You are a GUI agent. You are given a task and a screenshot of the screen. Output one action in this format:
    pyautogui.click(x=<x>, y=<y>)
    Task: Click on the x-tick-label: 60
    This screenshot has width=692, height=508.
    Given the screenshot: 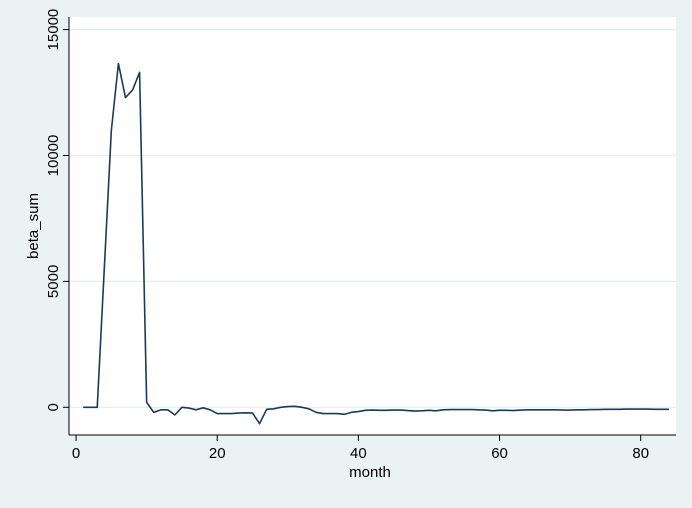 What is the action you would take?
    pyautogui.click(x=499, y=453)
    